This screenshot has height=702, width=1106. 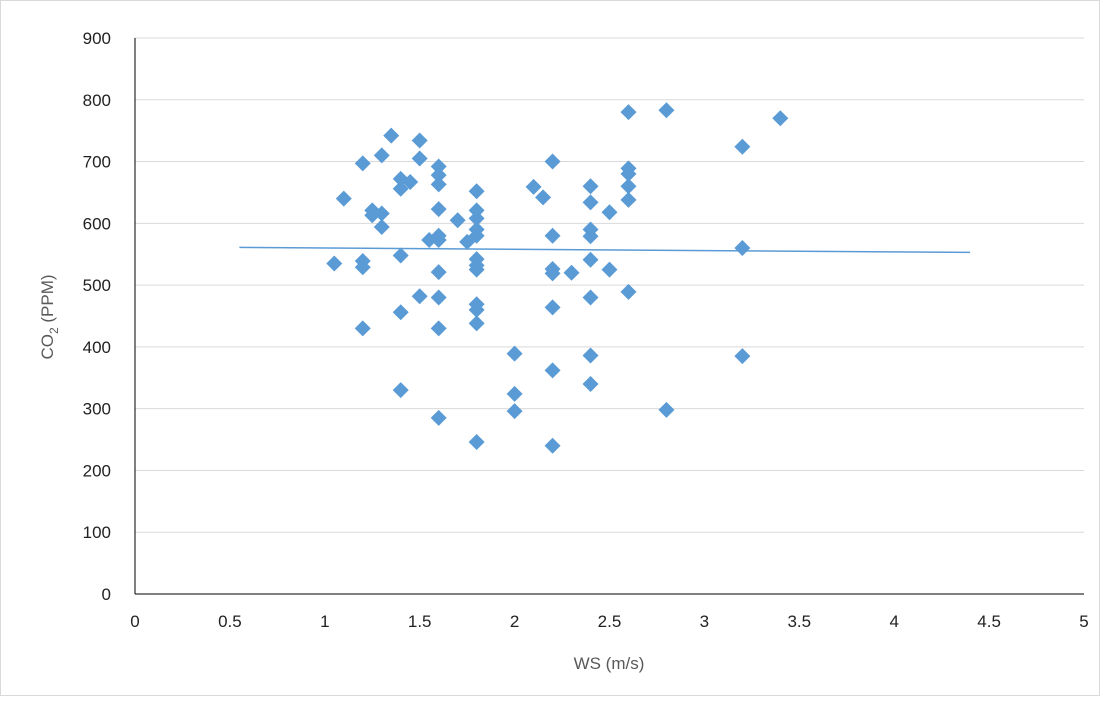 I want to click on x-tick-label: 3.5, so click(x=799, y=621).